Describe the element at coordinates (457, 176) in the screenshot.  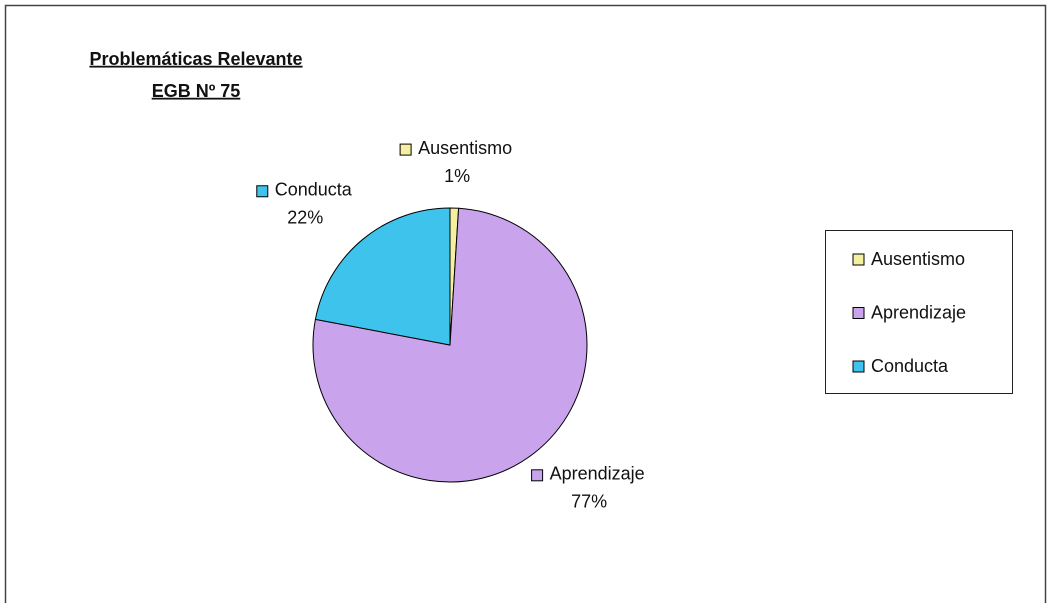
I see `slice-value-label: 1%` at that location.